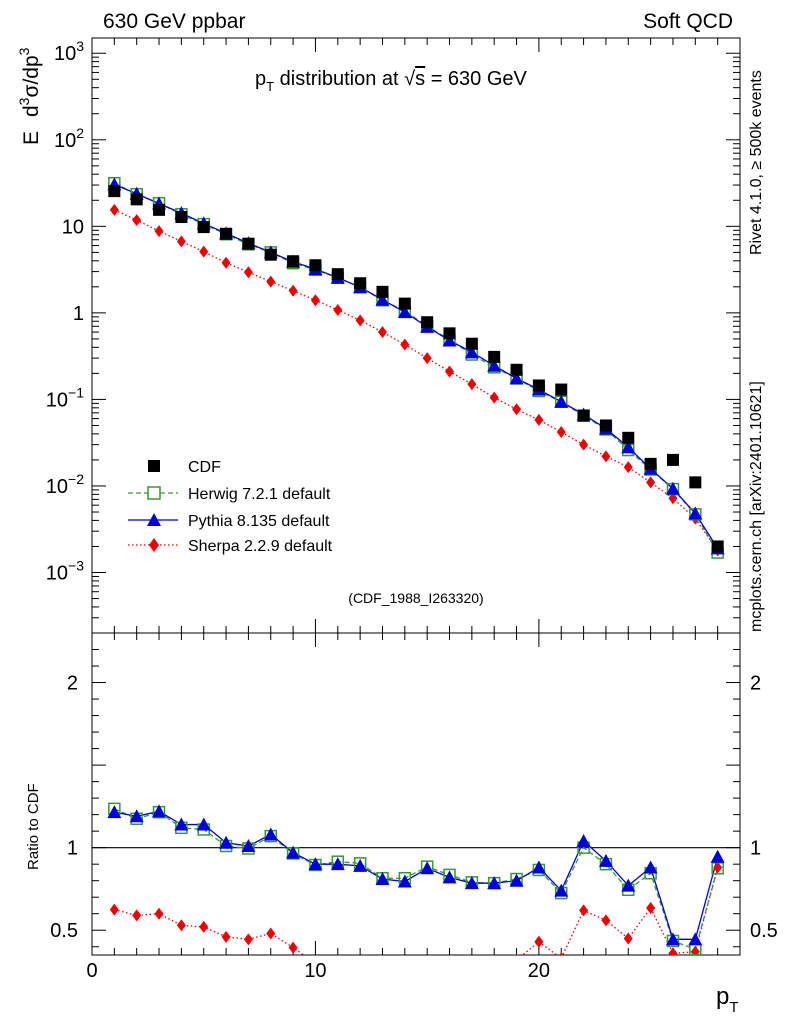  What do you see at coordinates (755, 849) in the screenshot?
I see `ratio-tick-label-right-1: 1` at bounding box center [755, 849].